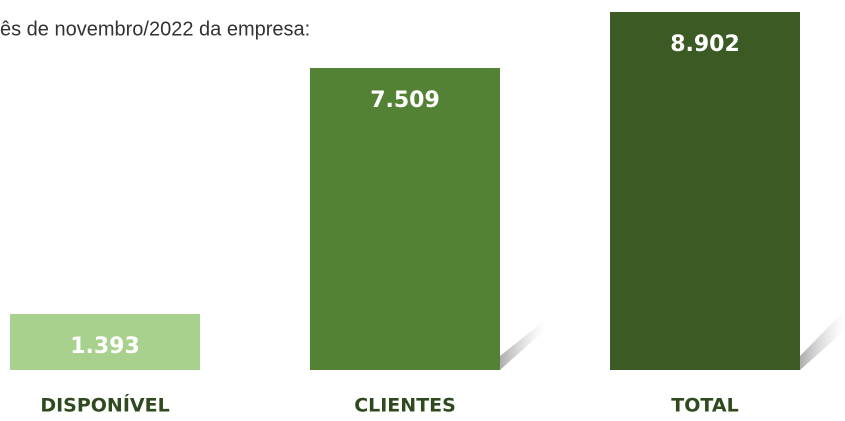 The image size is (845, 421). Describe the element at coordinates (405, 100) in the screenshot. I see `value-label: 7.509` at that location.